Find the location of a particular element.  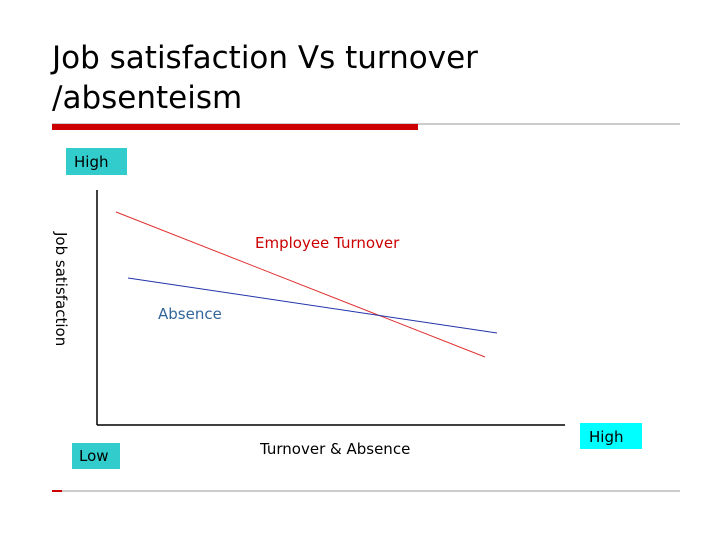

x-low-label: Low is located at coordinates (94, 456).